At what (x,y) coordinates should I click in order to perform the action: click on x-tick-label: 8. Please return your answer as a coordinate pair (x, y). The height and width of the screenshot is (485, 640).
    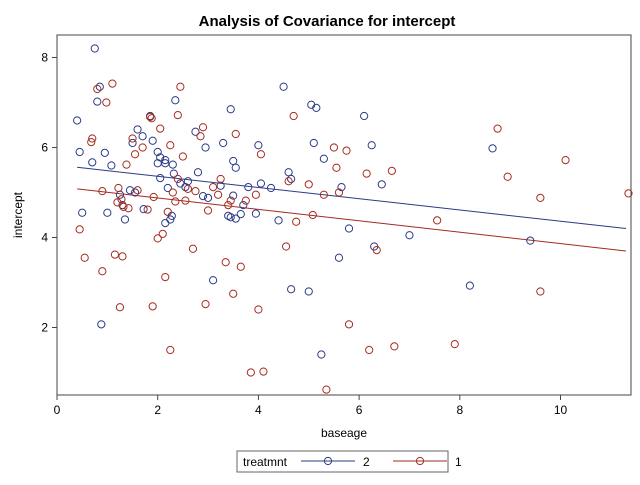
    Looking at the image, I should click on (459, 410).